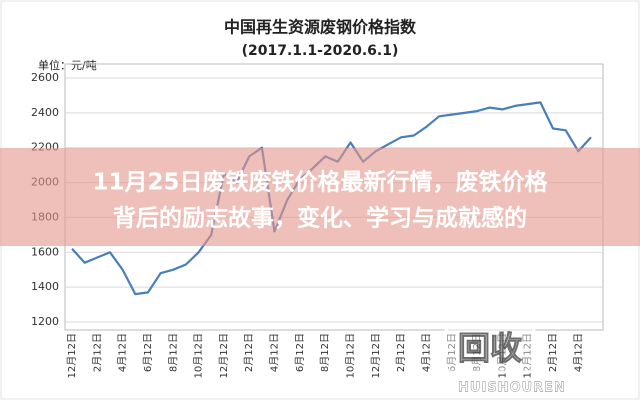 This screenshot has height=400, width=640. I want to click on watermark-logo: 回收, so click(490, 348).